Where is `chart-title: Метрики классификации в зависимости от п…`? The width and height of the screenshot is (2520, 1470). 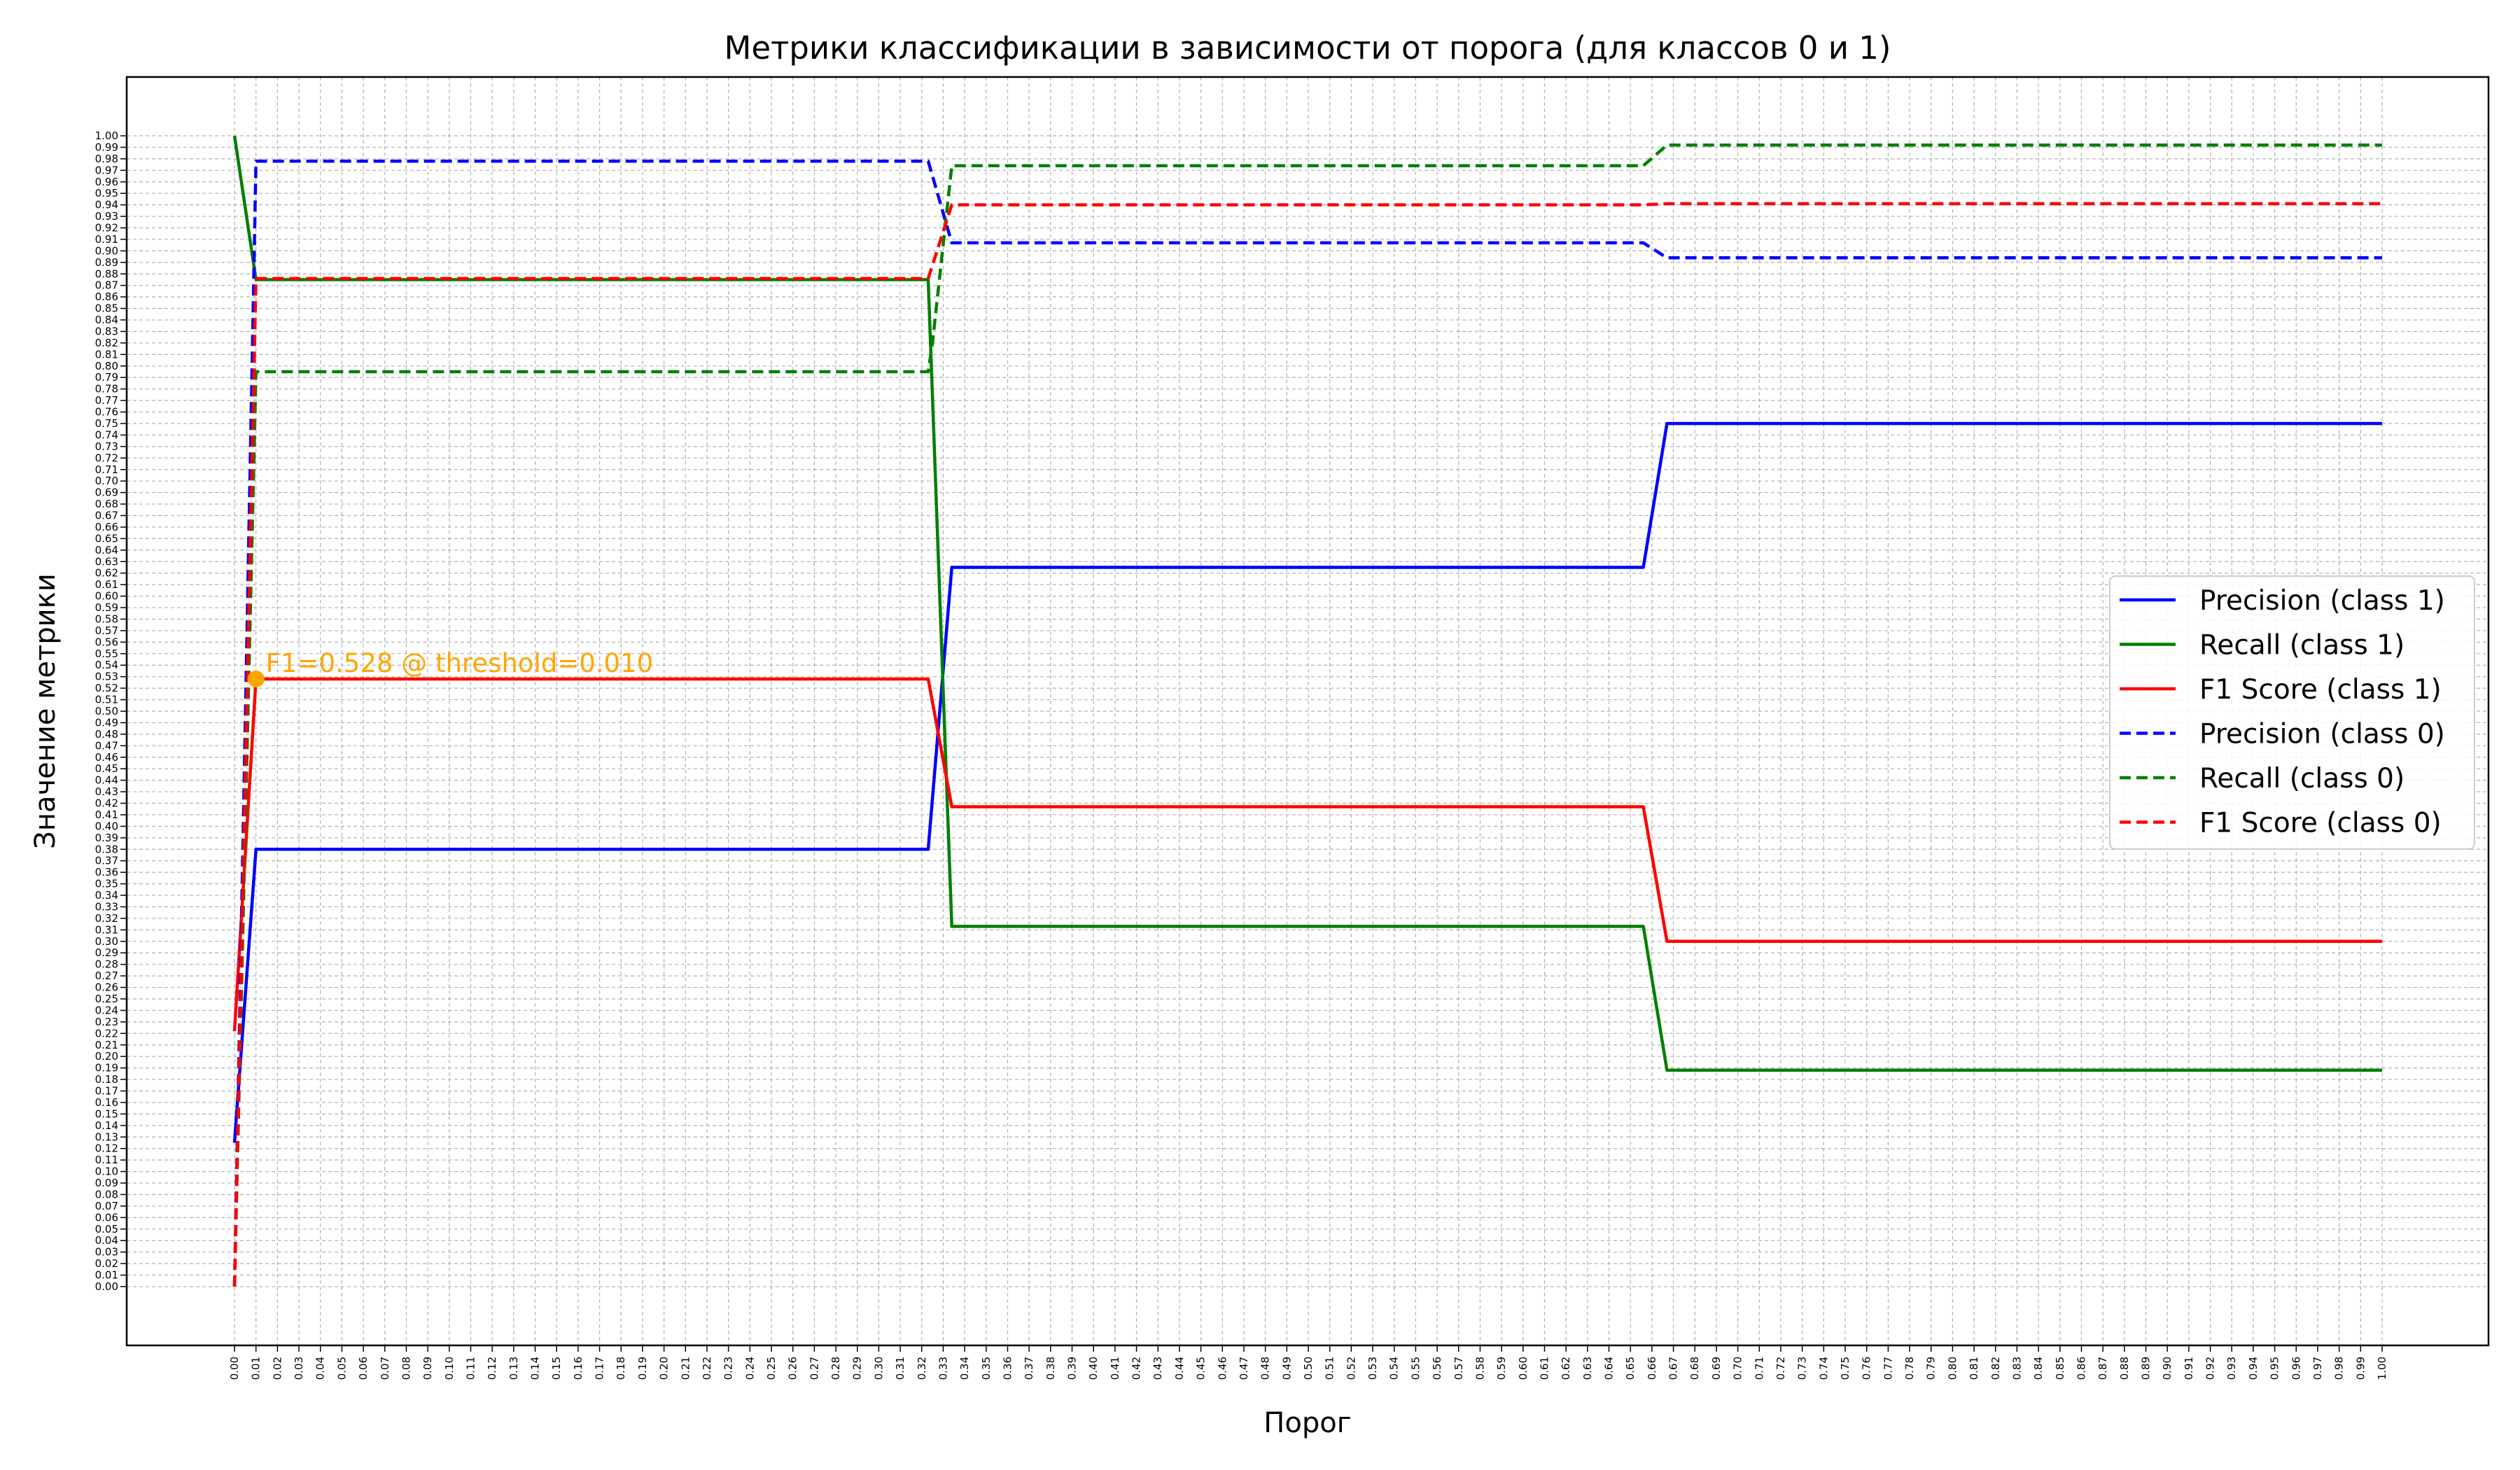 chart-title: Метрики классификации в зависимости от п… is located at coordinates (1307, 47).